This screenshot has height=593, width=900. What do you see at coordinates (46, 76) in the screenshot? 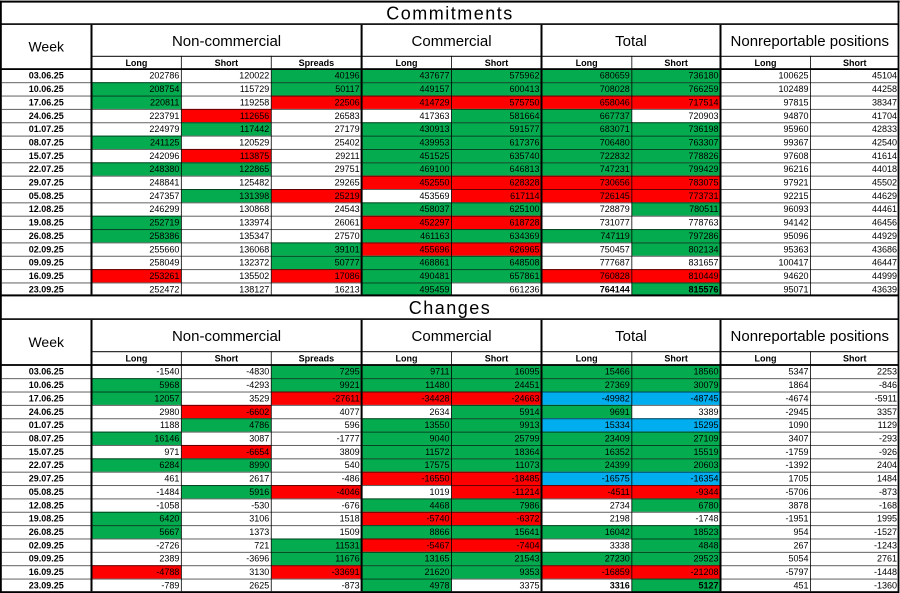
I see `svg-text: 03.06.25` at bounding box center [46, 76].